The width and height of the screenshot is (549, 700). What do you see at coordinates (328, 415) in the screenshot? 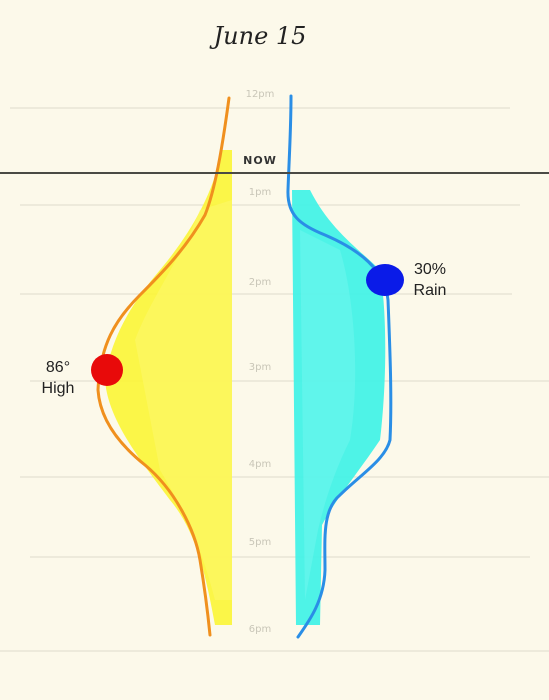
I see `rain-fill-highlight` at bounding box center [328, 415].